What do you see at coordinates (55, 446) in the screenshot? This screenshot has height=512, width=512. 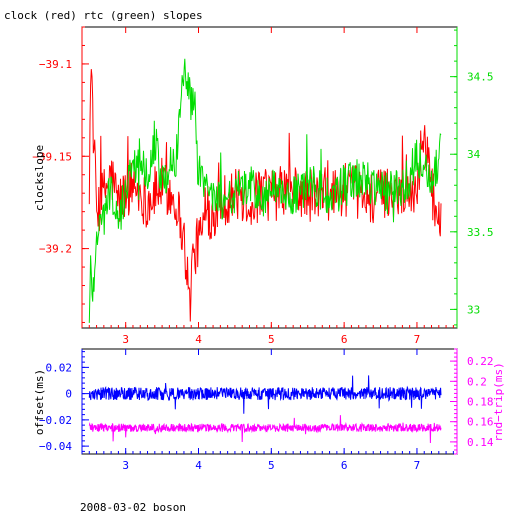 I see `left-tick-label: −0.04` at bounding box center [55, 446].